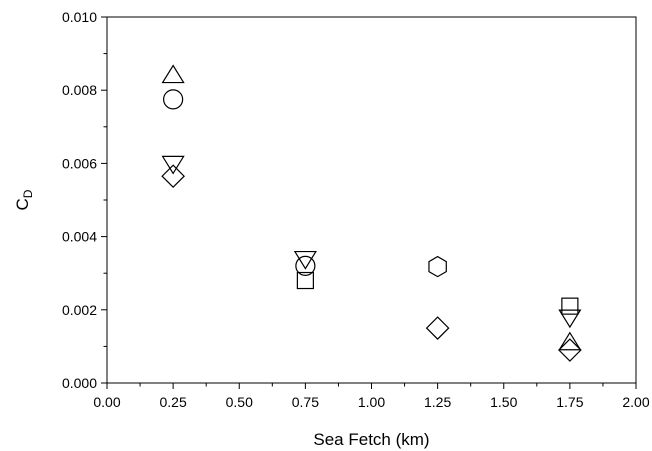  I want to click on x-tick-label: 0.25, so click(173, 402).